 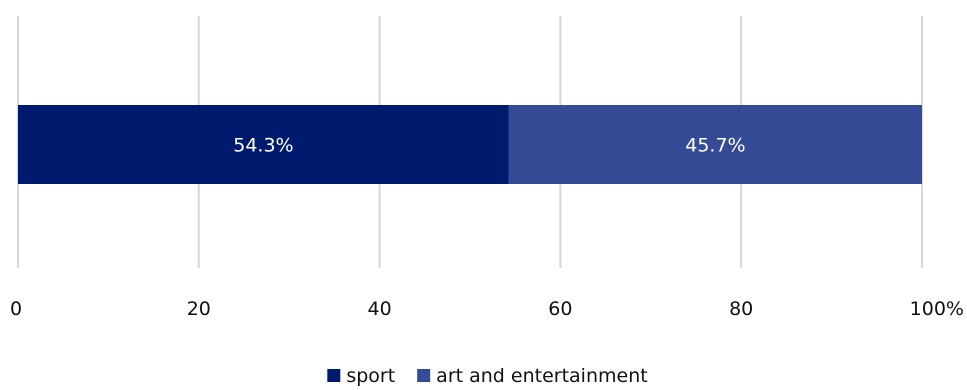 I want to click on bar-segment-sport, so click(x=263, y=144).